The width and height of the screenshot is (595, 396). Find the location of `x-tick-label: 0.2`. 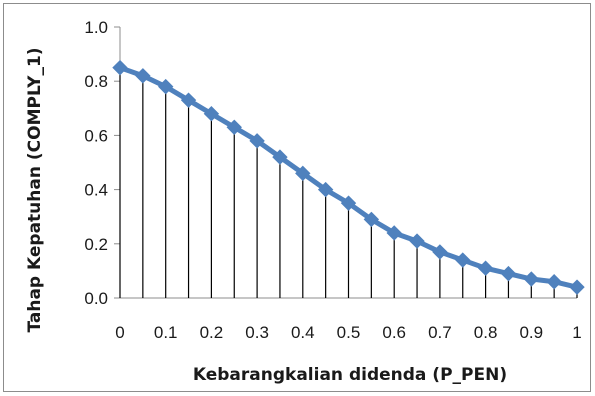

x-tick-label: 0.2 is located at coordinates (212, 332).